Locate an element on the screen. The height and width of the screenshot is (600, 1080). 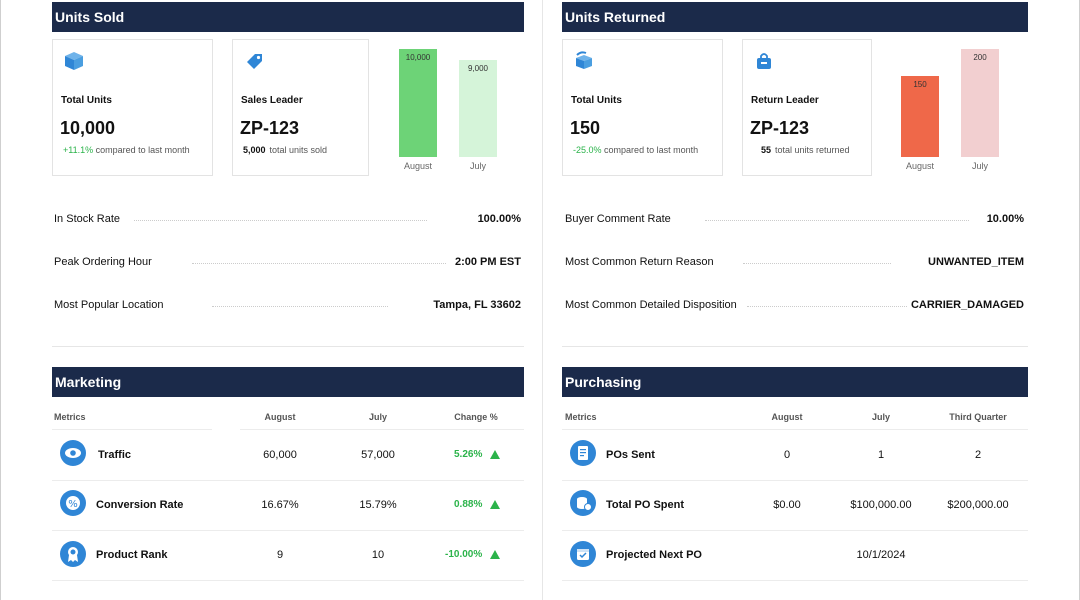
units-sold-bar-chart: 10,000 August 9,000 July is located at coordinates (450, 110).